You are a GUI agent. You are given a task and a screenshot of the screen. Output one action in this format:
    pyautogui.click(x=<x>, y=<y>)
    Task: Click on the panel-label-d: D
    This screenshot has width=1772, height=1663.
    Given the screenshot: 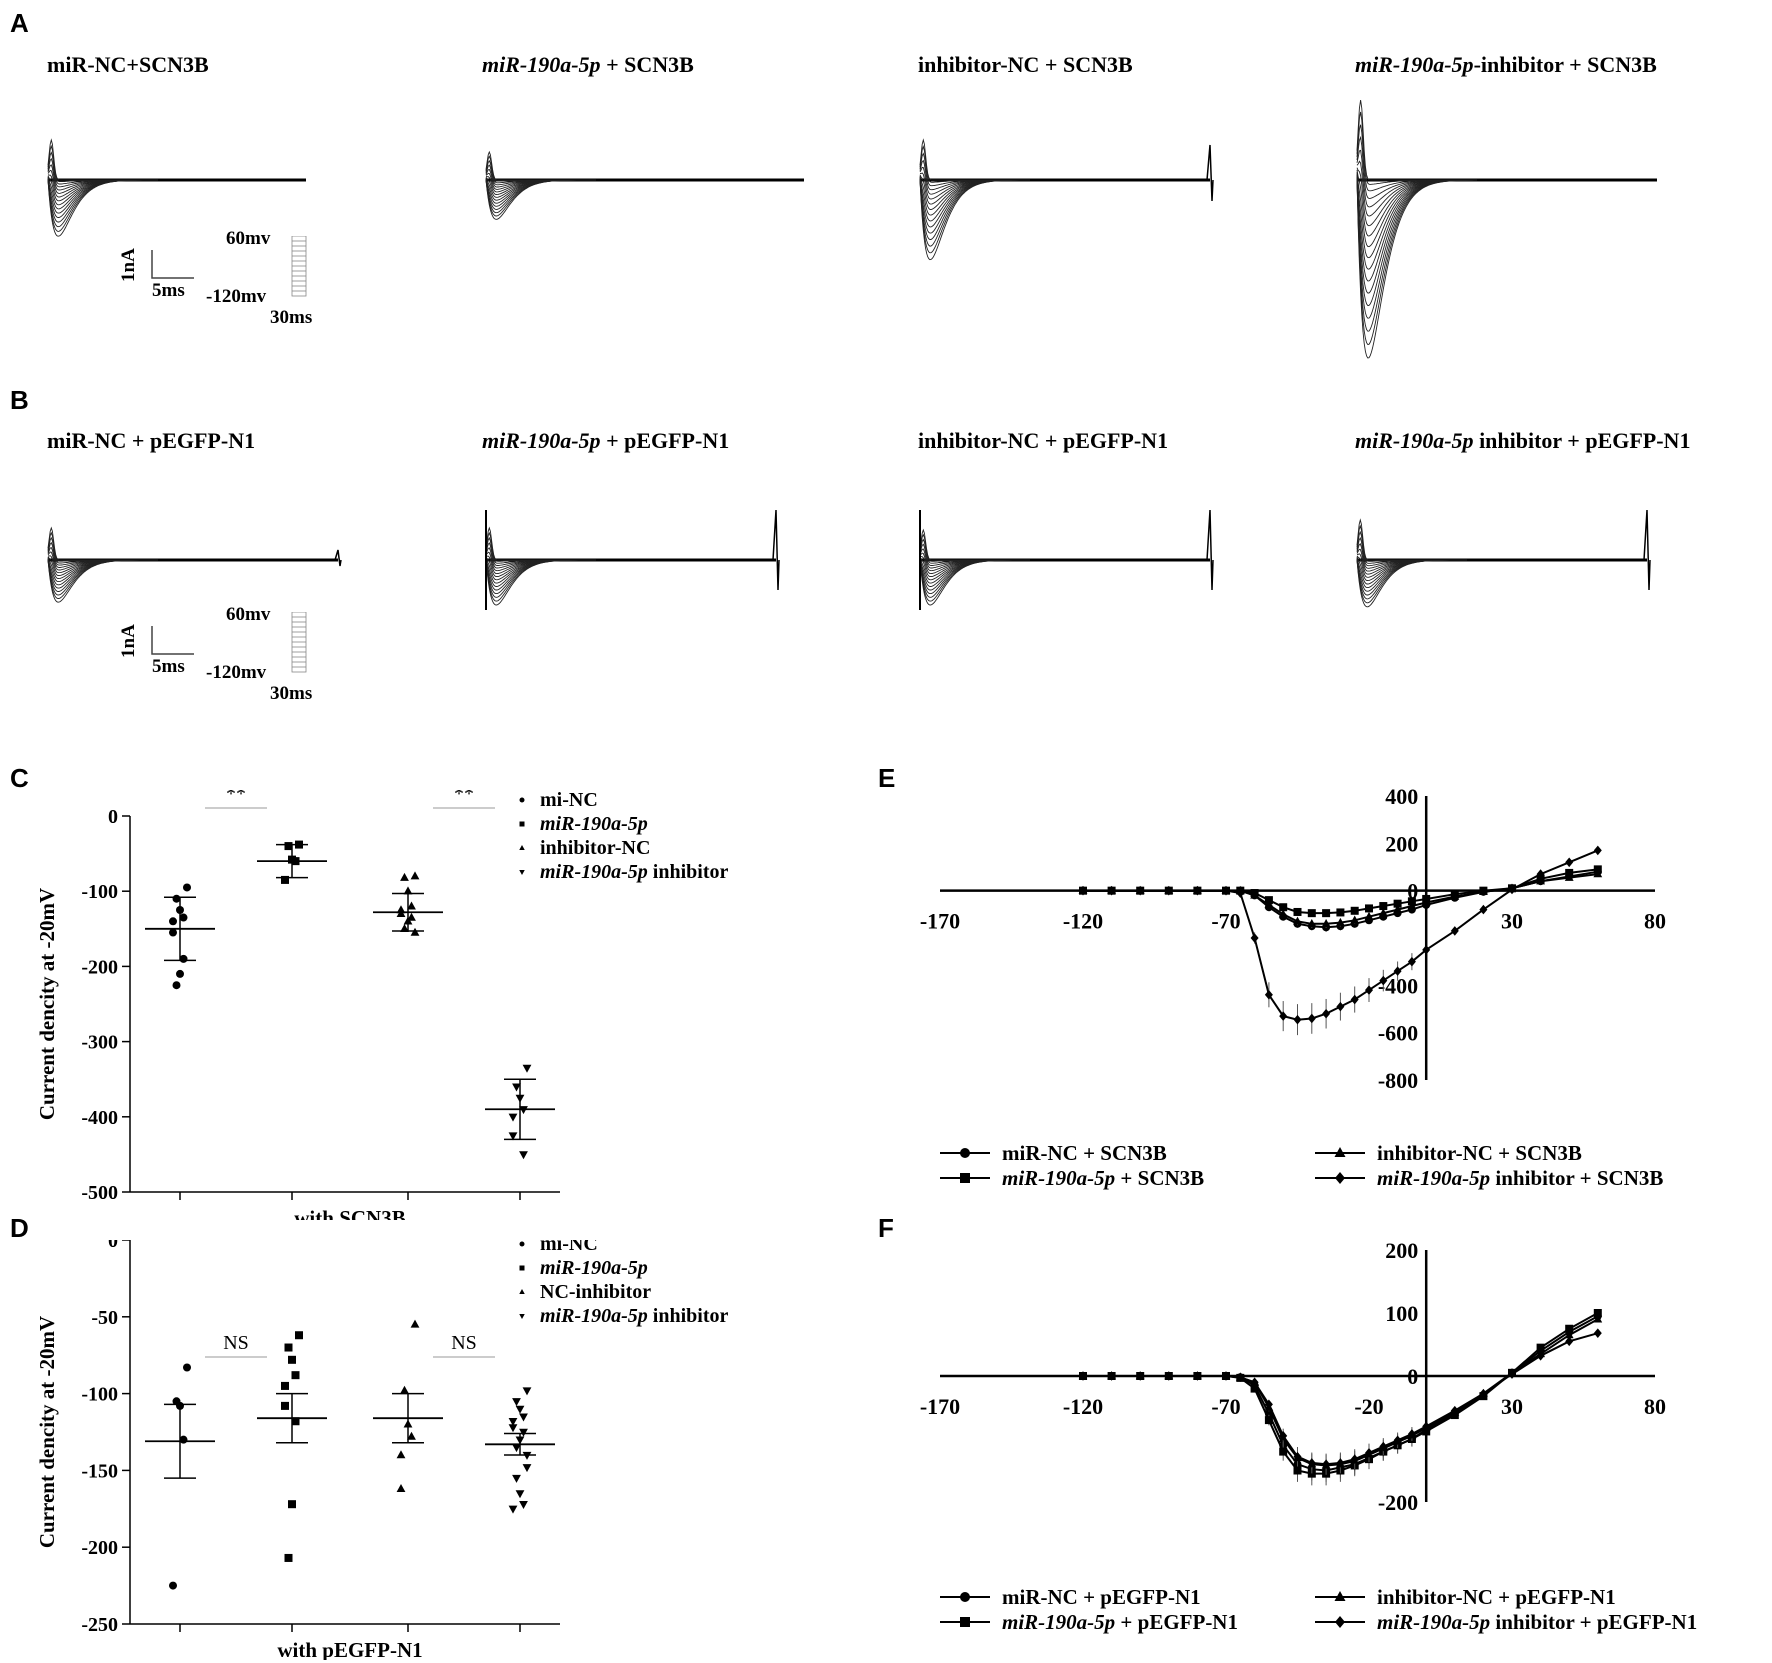 What is the action you would take?
    pyautogui.click(x=19, y=1228)
    